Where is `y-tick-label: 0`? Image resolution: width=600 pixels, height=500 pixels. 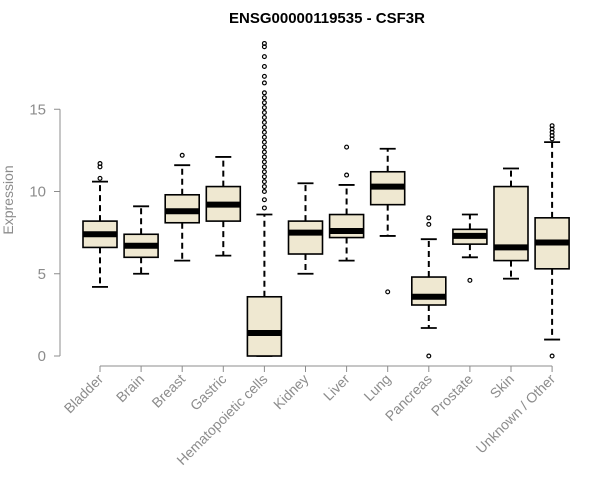 y-tick-label: 0 is located at coordinates (42, 356).